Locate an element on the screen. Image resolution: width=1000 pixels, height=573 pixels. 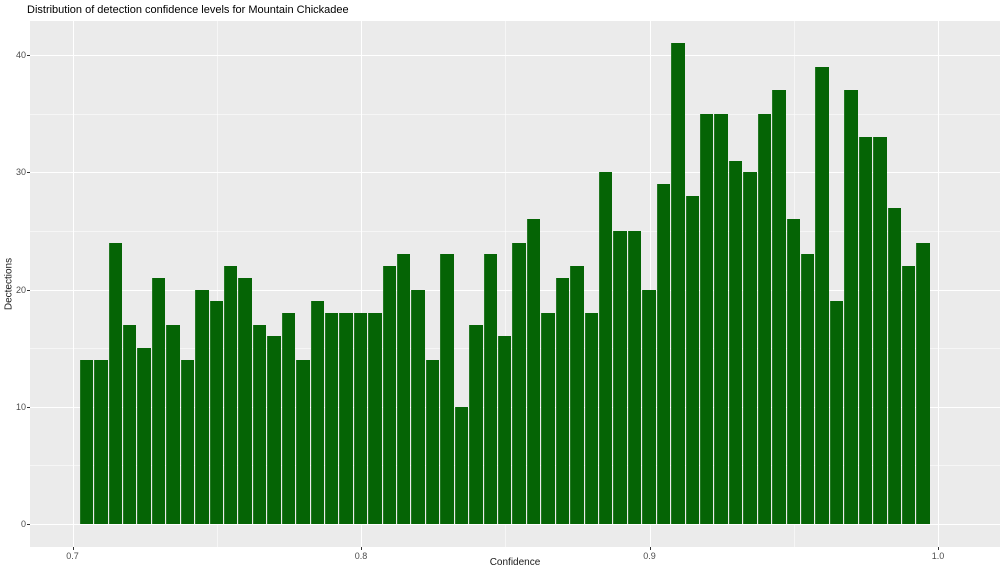
x-axis-title: Confidence is located at coordinates (515, 562).